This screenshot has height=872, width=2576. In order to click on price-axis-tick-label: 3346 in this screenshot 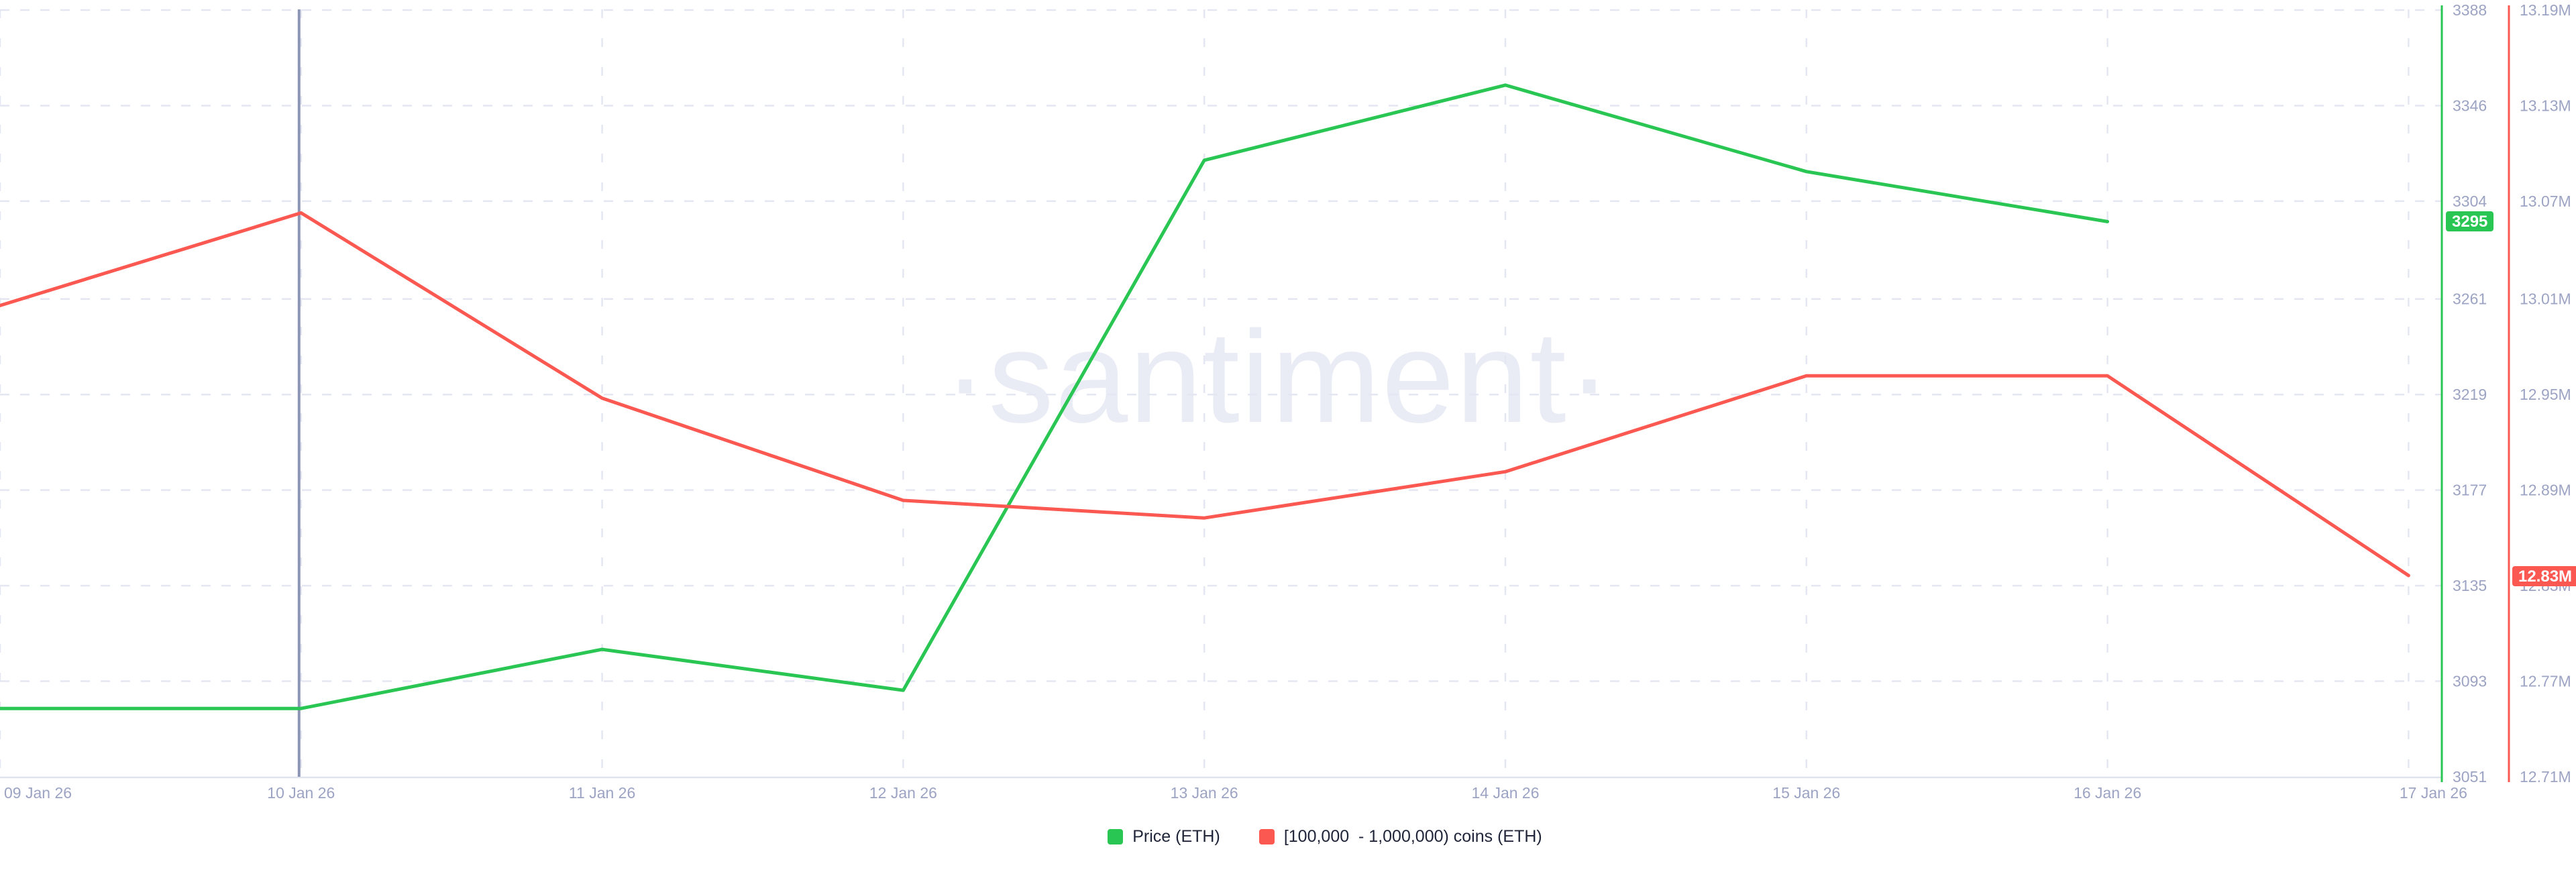, I will do `click(2470, 106)`.